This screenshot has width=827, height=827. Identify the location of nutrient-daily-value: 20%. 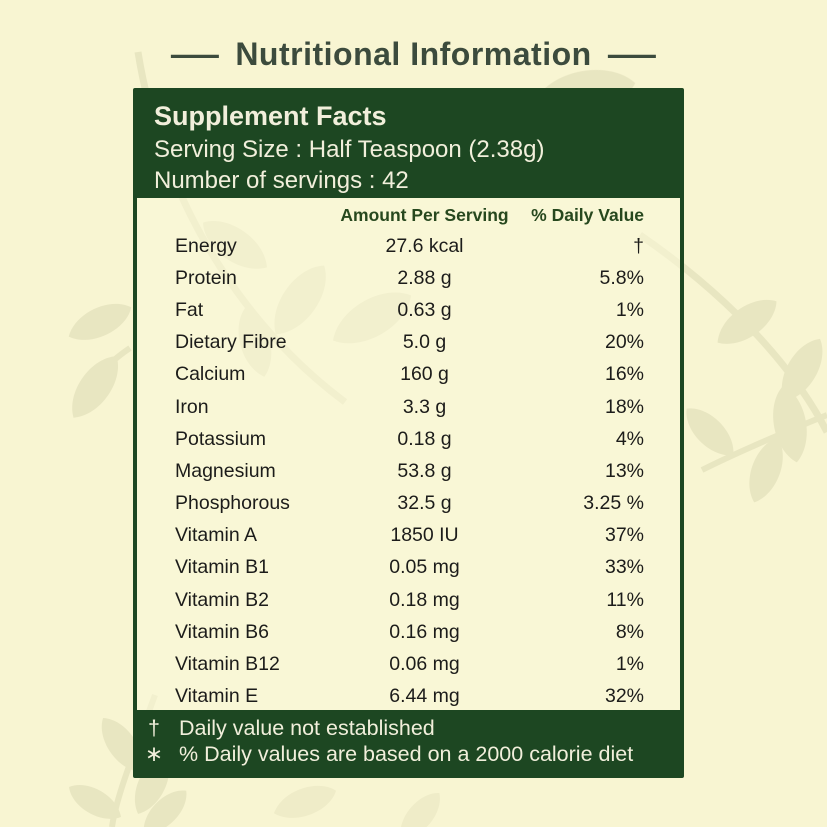
(624, 342).